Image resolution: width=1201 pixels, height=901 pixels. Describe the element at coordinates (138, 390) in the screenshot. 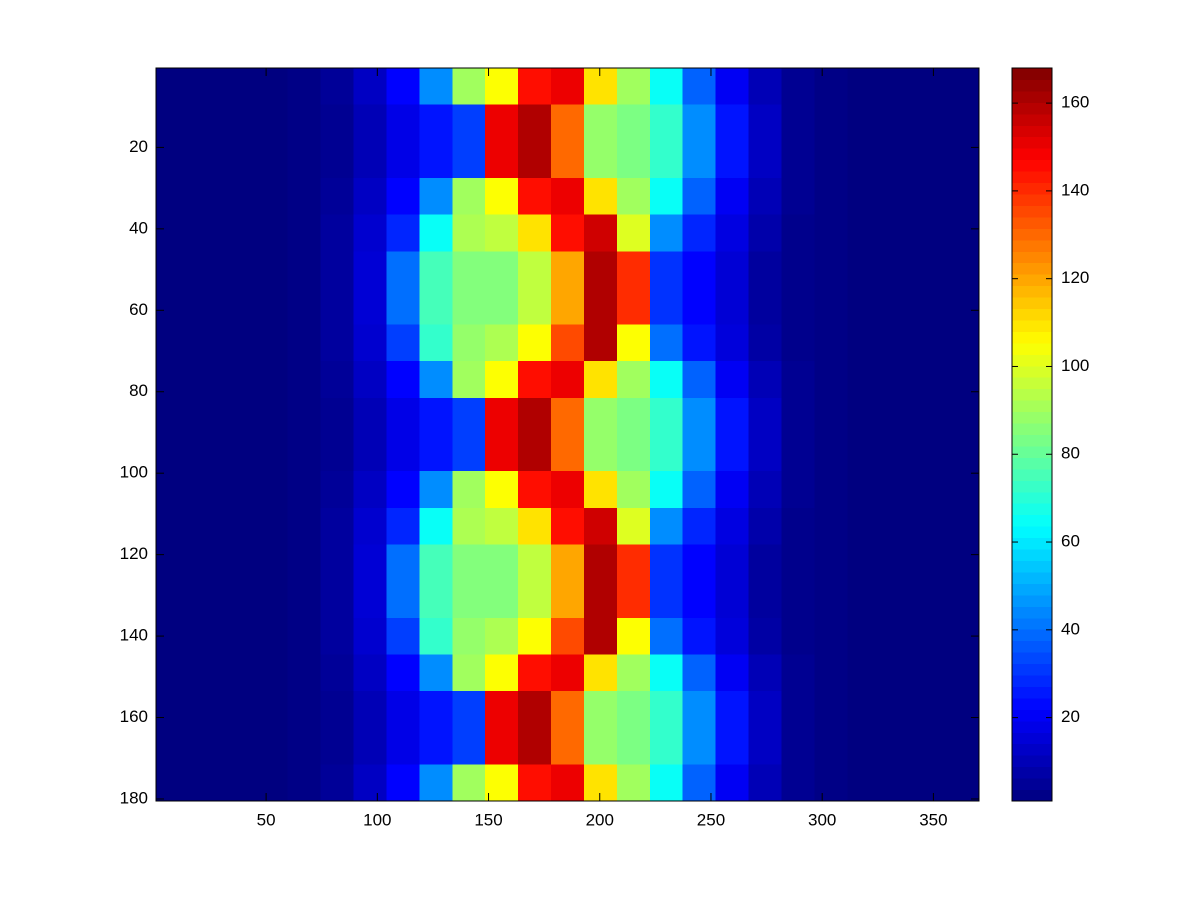

I see `y-tick-label: 80` at that location.